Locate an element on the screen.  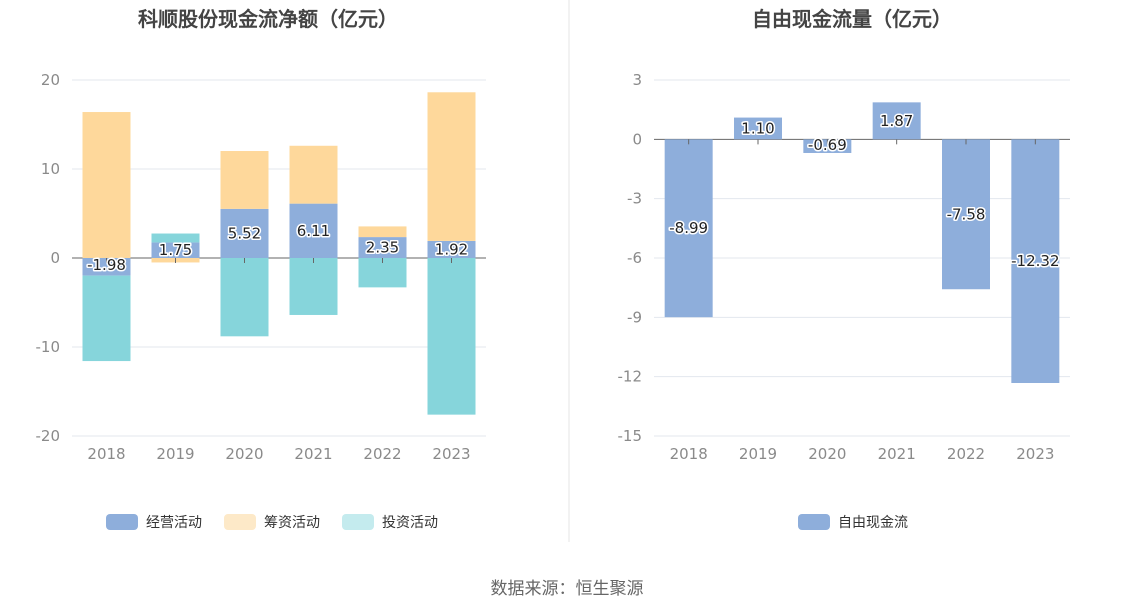
bar-自由现金流-2022 is located at coordinates (966, 214).